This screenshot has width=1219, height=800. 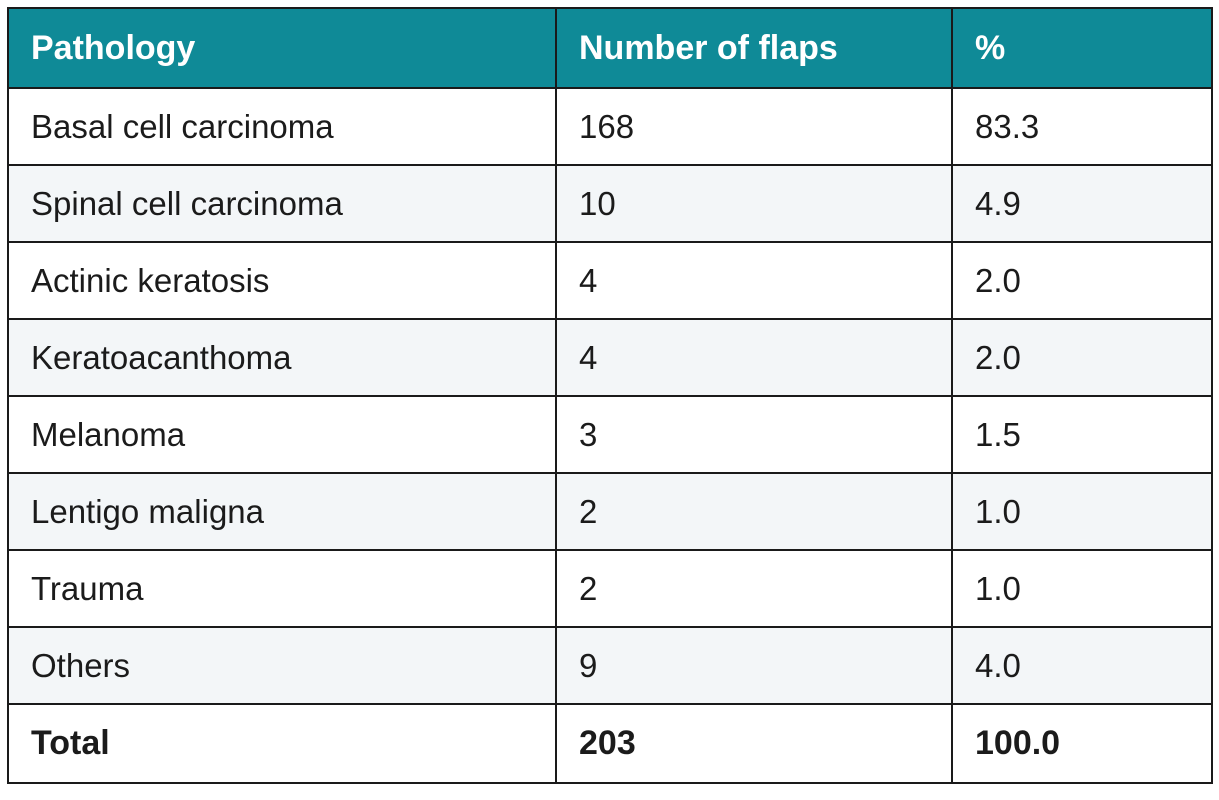 I want to click on cell-pathology: Basal cell carcinoma, so click(x=282, y=126).